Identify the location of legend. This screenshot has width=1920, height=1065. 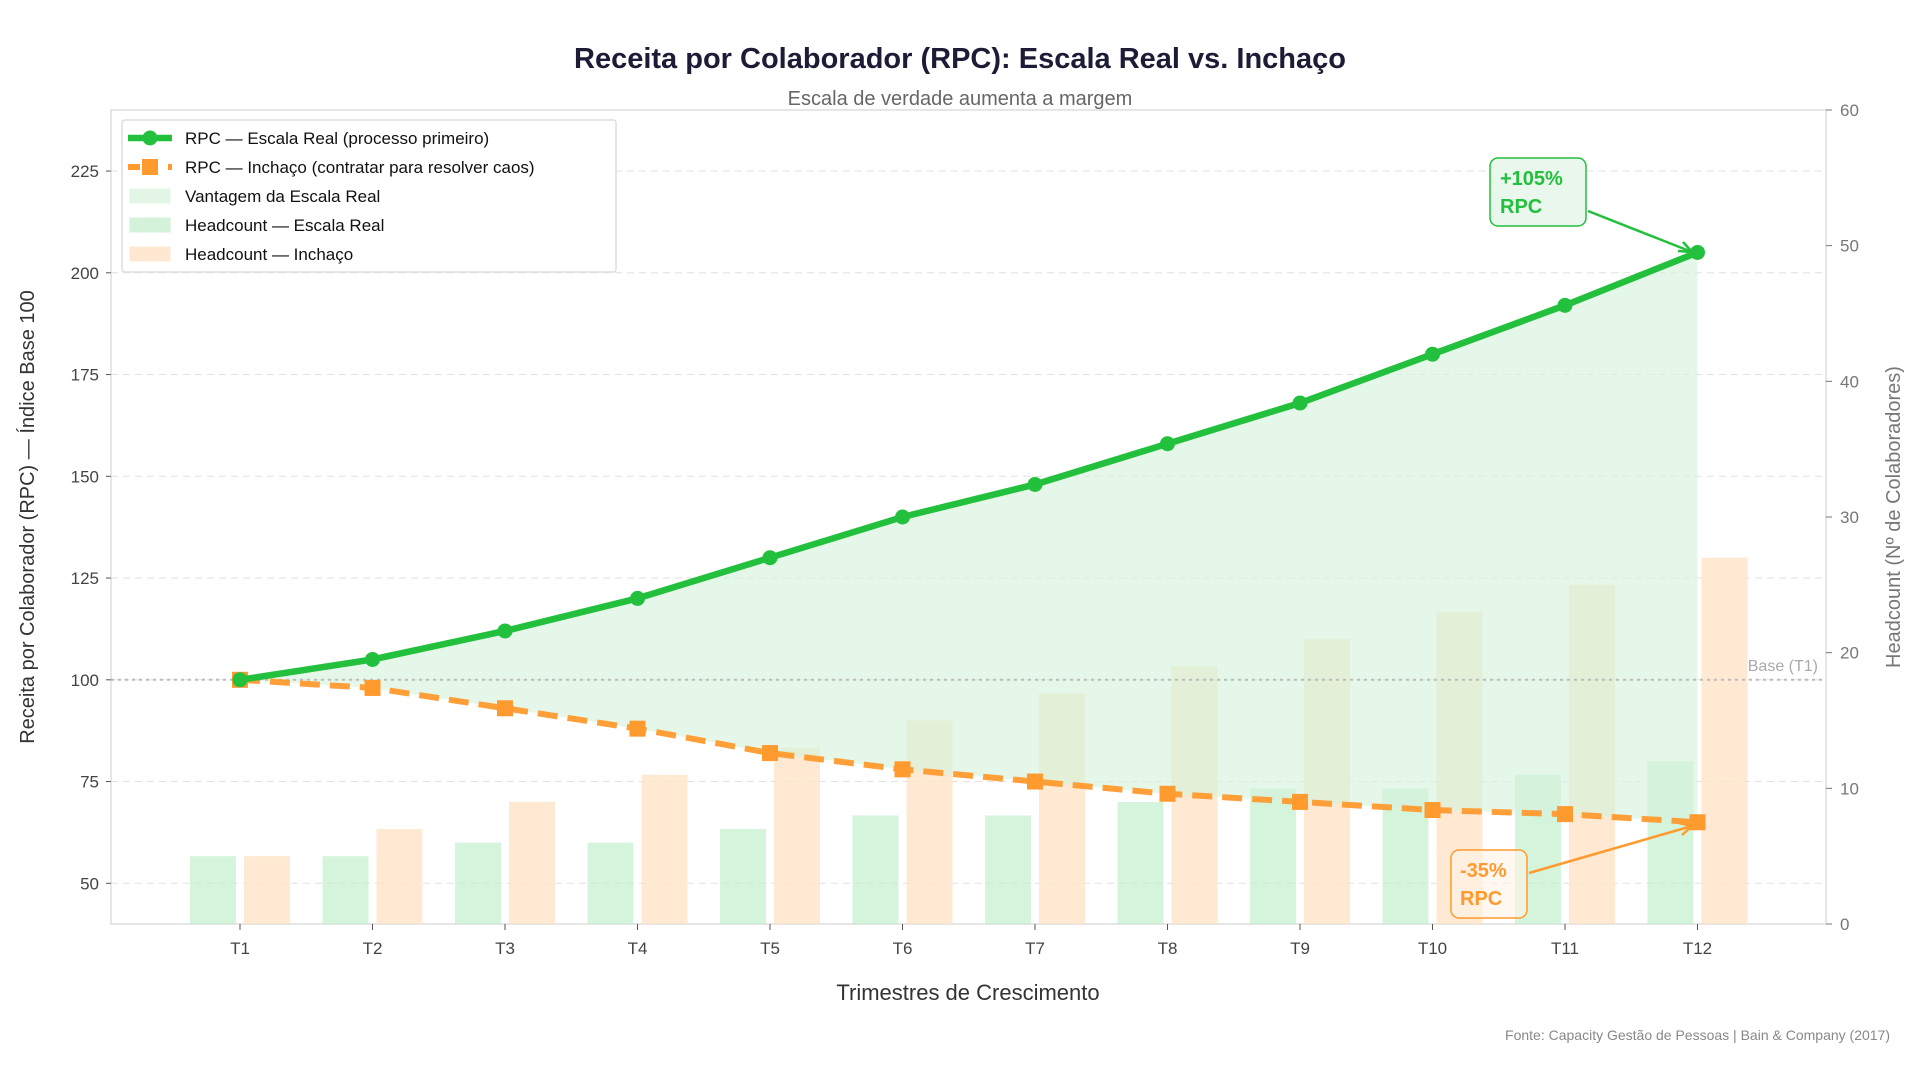
(369, 196).